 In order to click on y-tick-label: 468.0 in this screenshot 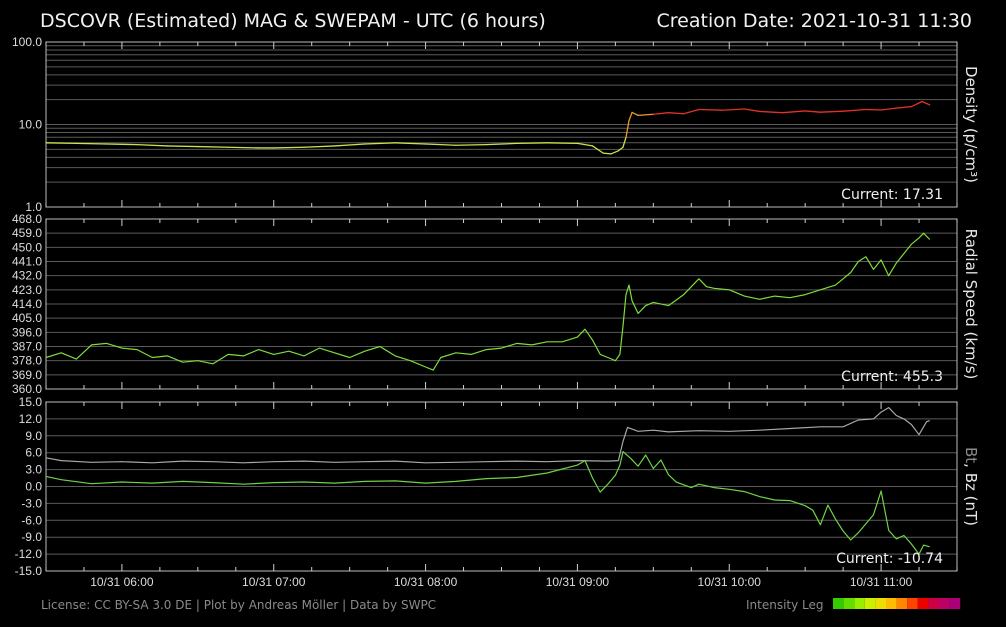, I will do `click(27, 219)`.